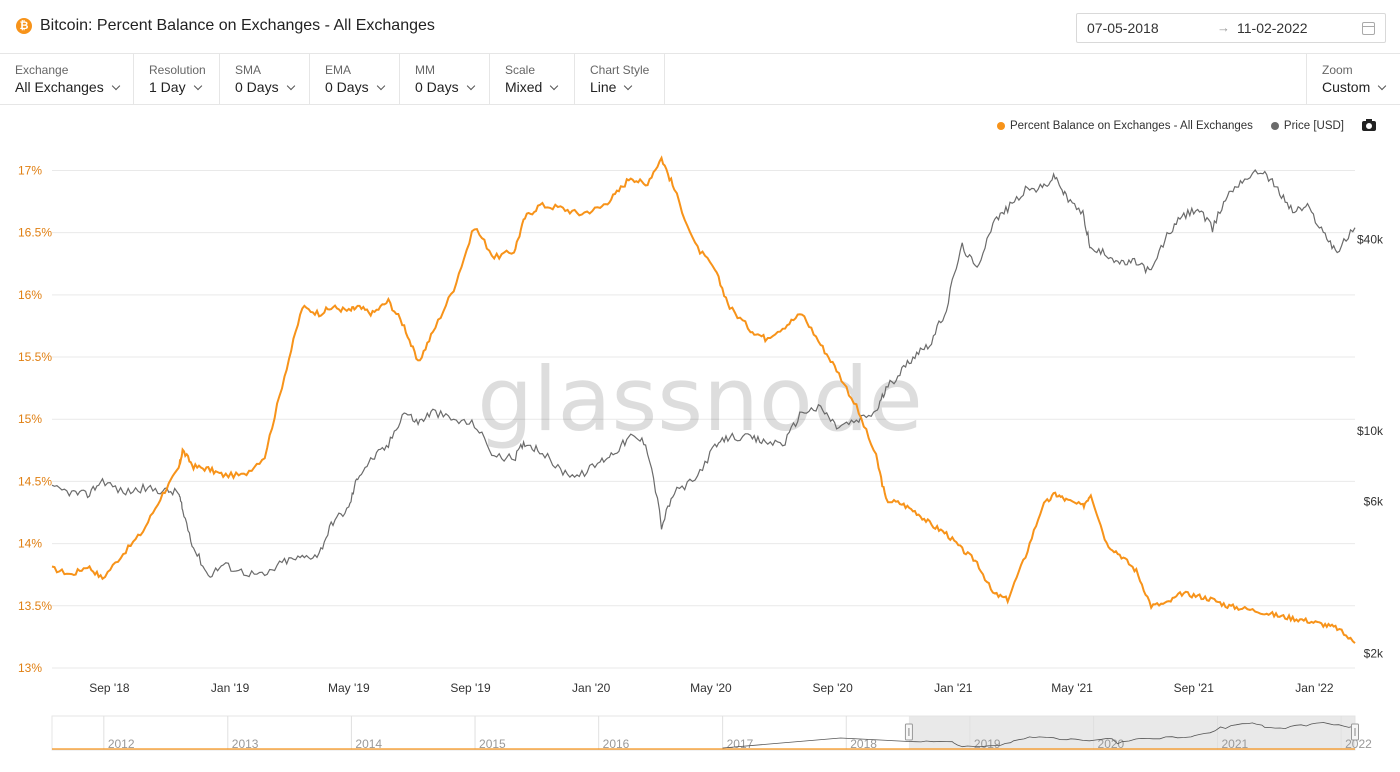  I want to click on sma-label: SMA, so click(248, 70).